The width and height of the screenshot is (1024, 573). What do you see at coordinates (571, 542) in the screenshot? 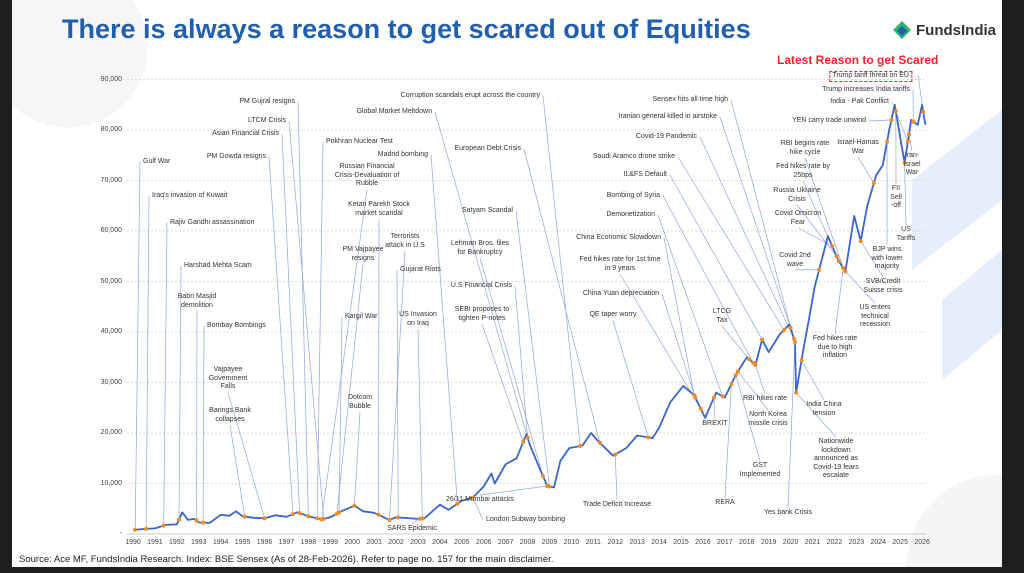
I see `x-tick-label: 2010` at bounding box center [571, 542].